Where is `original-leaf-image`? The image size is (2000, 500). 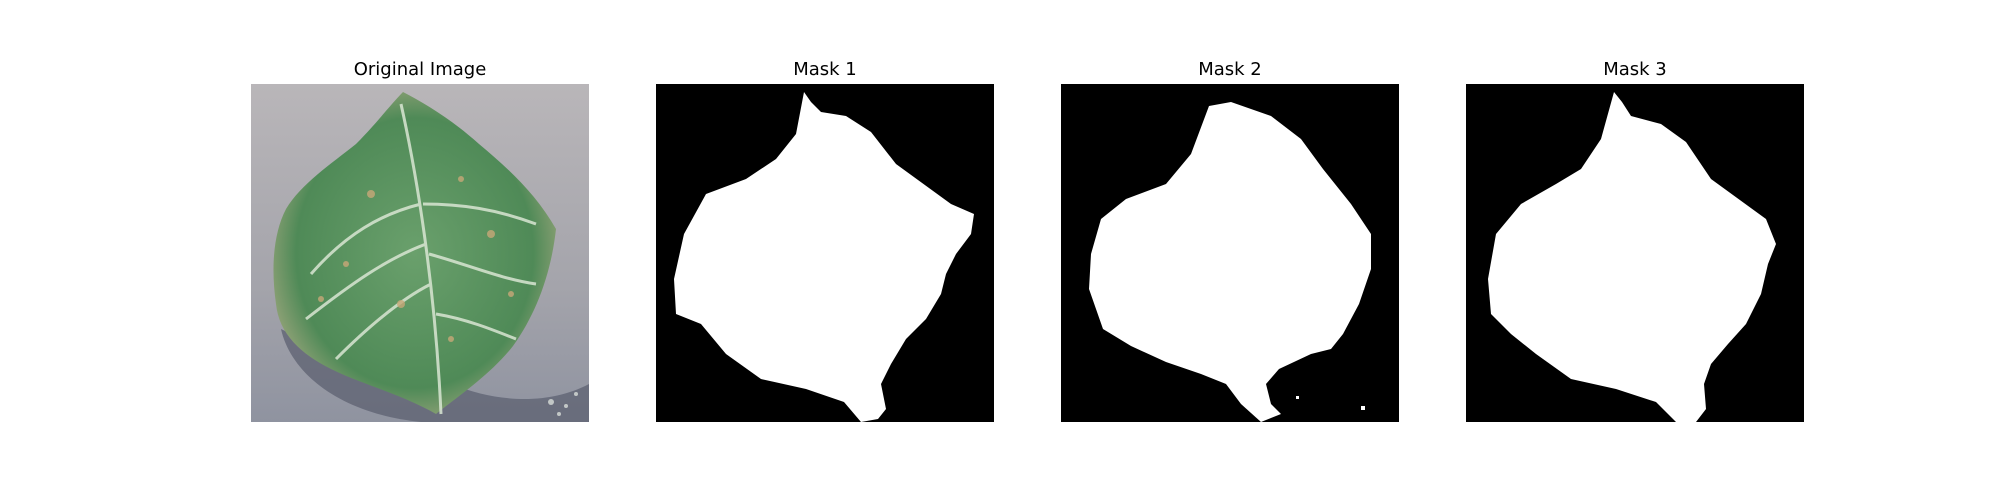
original-leaf-image is located at coordinates (420, 253).